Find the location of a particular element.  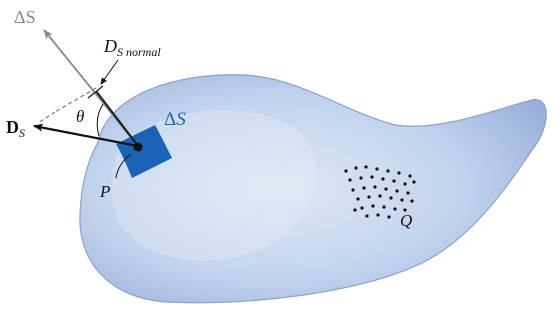

d-s-vector-arrow is located at coordinates (86, 135).